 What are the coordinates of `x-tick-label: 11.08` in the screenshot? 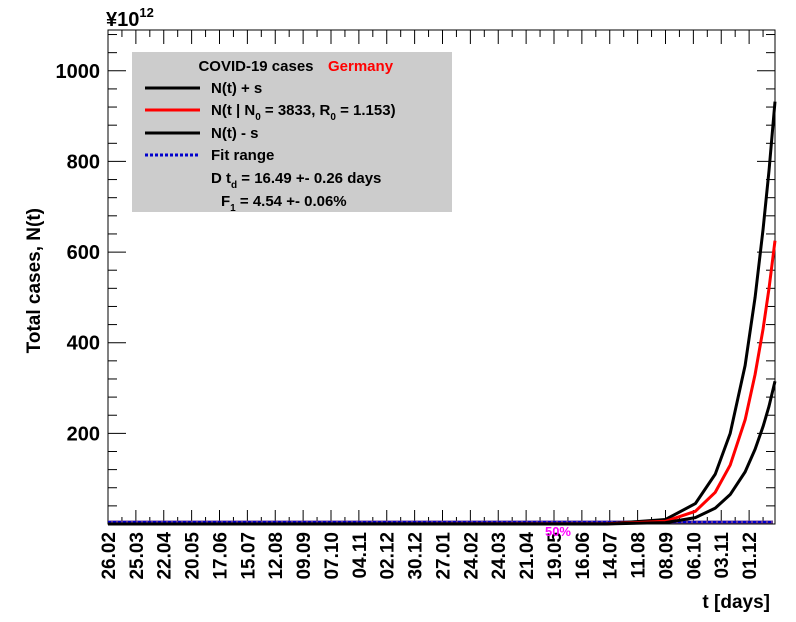 It's located at (639, 555).